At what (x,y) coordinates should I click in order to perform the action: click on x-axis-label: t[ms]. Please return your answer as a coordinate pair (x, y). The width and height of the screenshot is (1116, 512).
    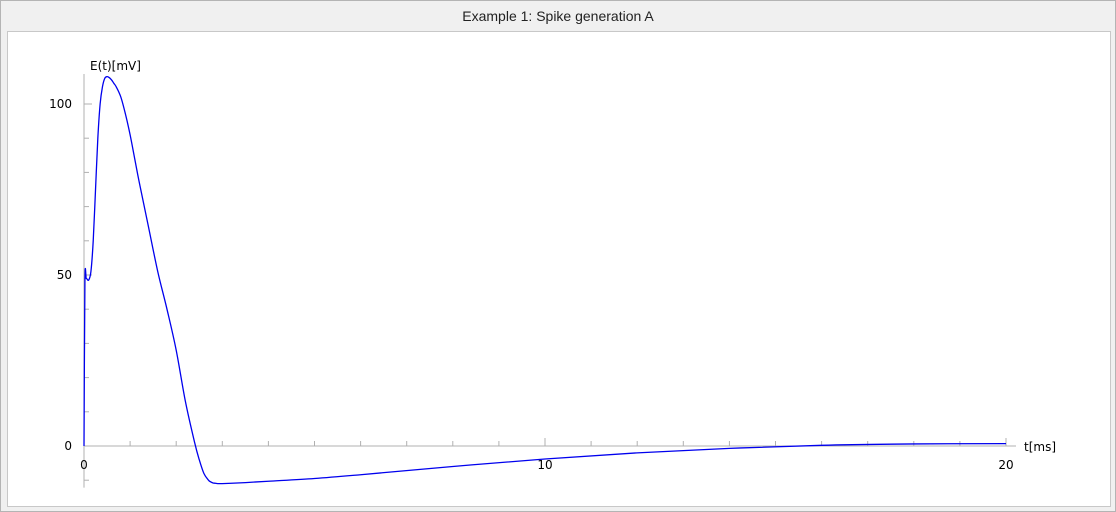
    Looking at the image, I should click on (1040, 447).